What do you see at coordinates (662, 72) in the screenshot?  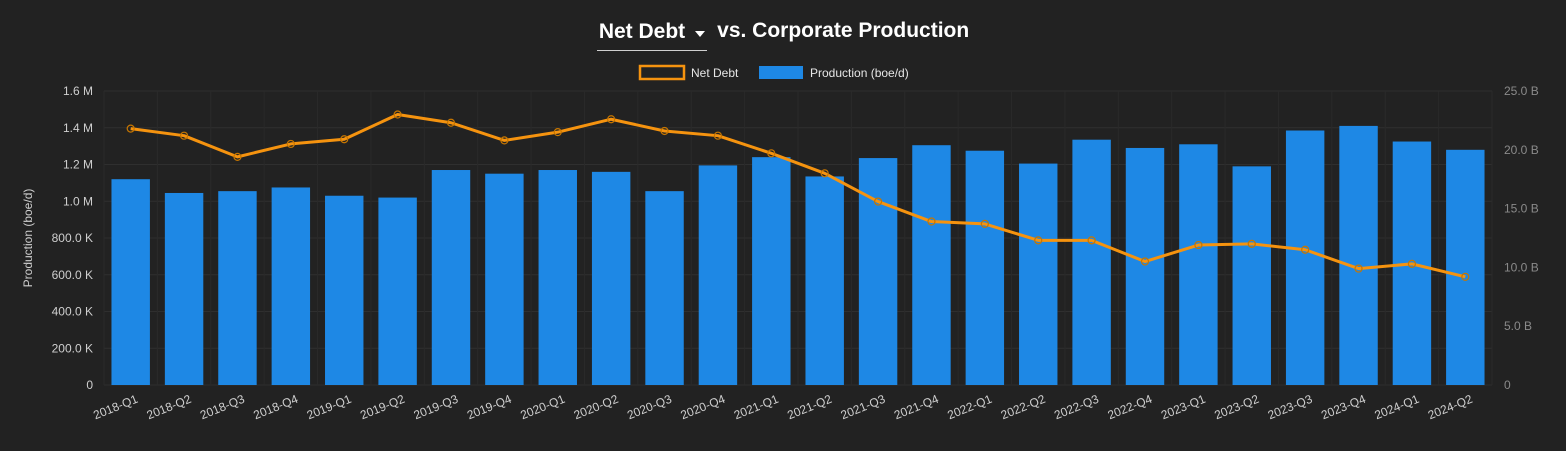 I see `legend-swatch-net-debt` at bounding box center [662, 72].